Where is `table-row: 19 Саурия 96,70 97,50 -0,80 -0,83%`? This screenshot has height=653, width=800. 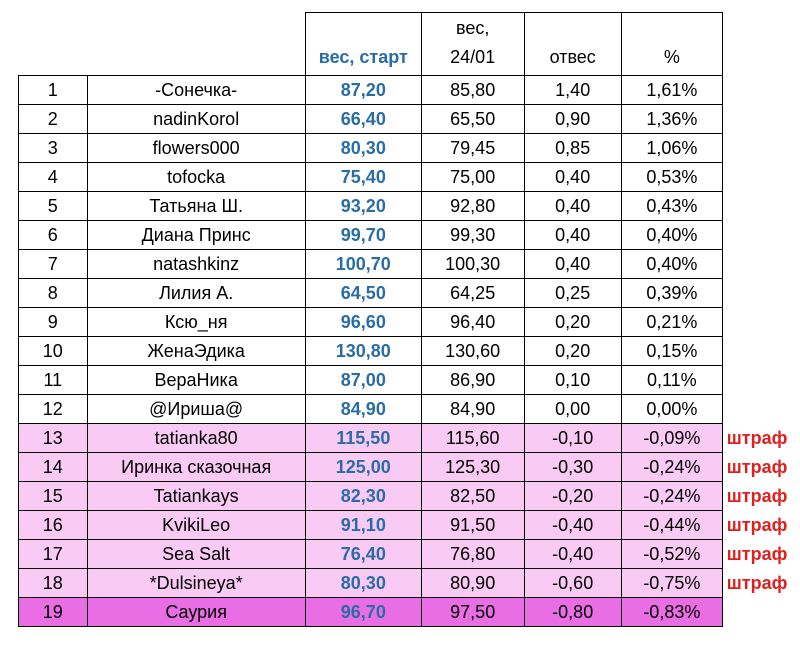
table-row: 19 Саурия 96,70 97,50 -0,80 -0,83% is located at coordinates (409, 612).